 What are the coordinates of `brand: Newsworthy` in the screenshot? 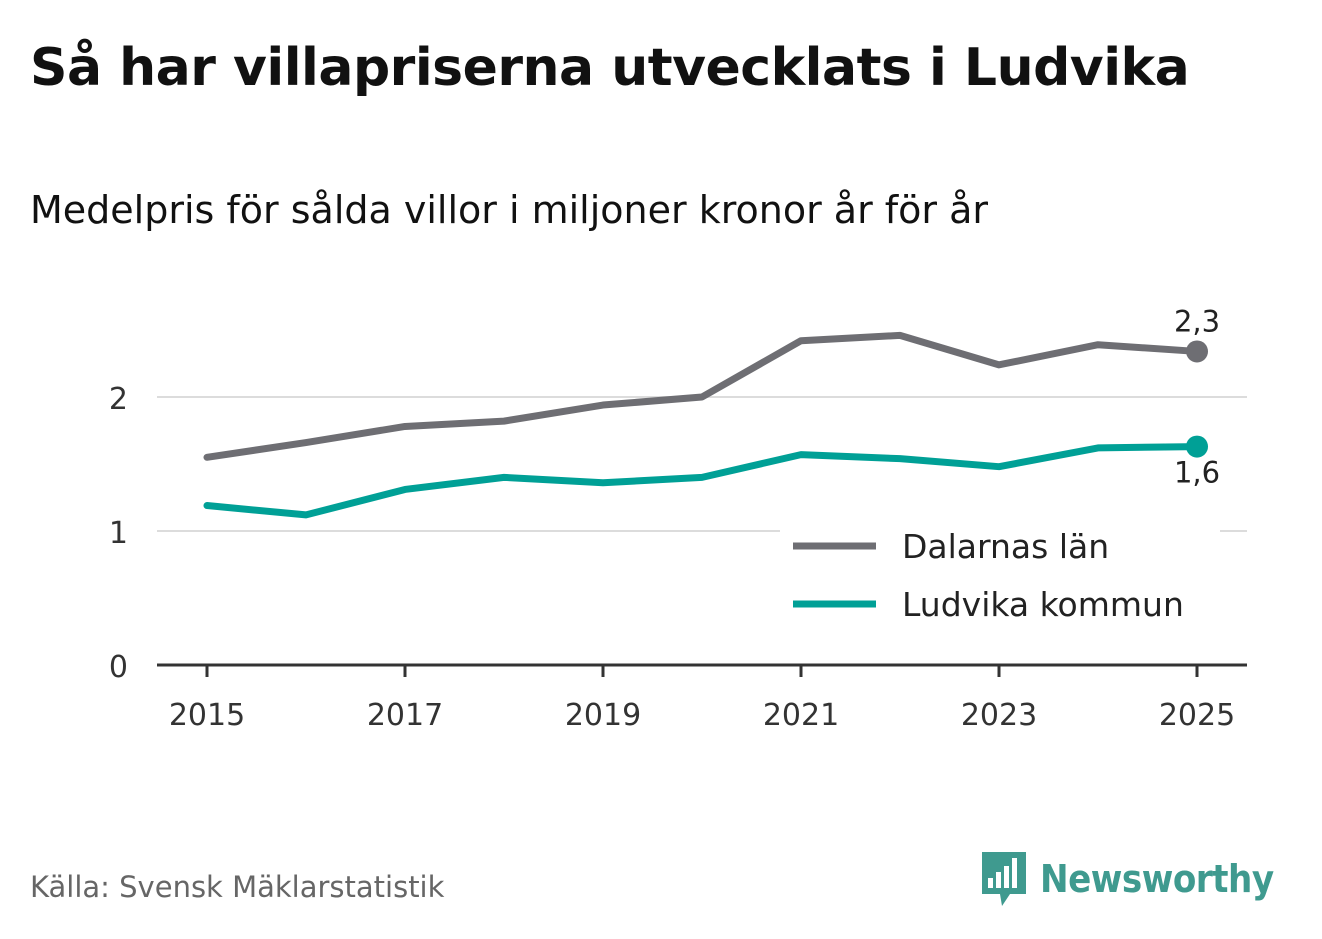 It's located at (1127, 879).